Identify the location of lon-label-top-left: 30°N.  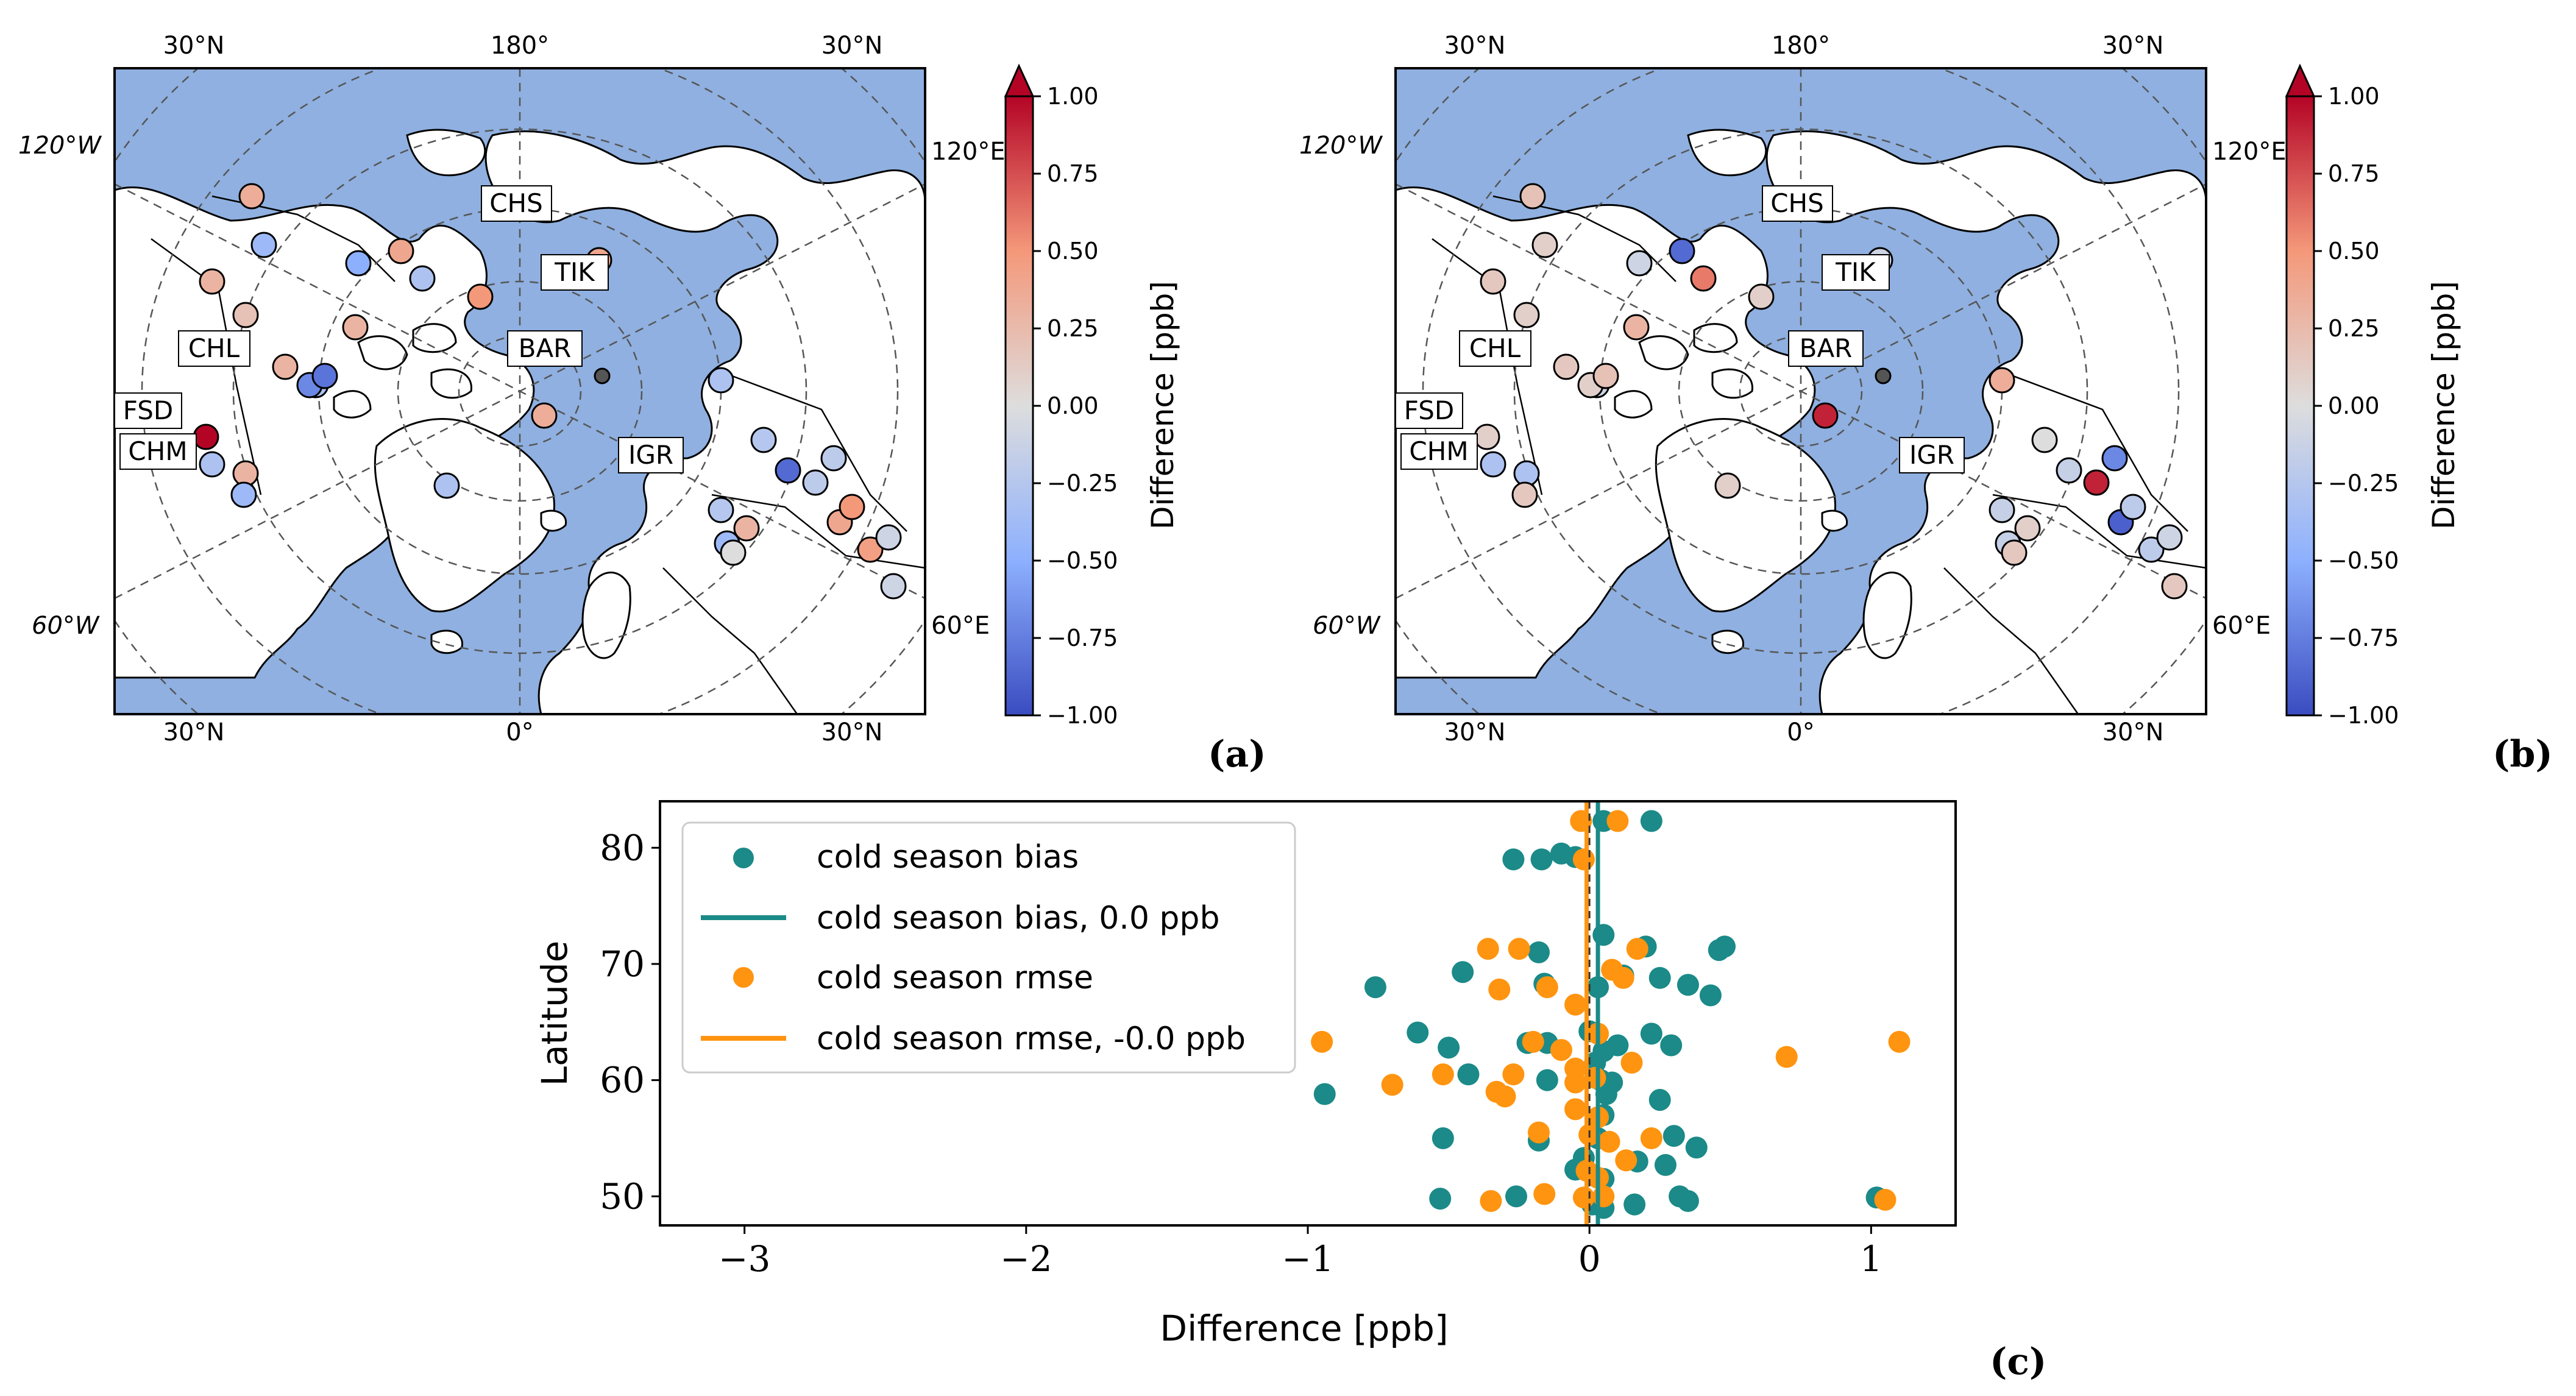
(194, 46).